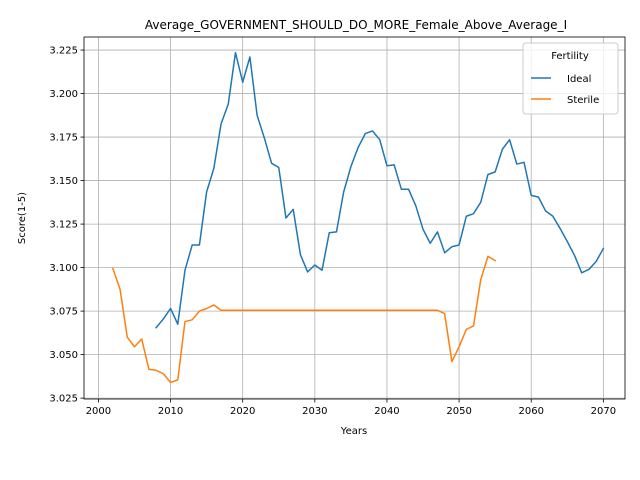 The height and width of the screenshot is (480, 640). What do you see at coordinates (353, 431) in the screenshot?
I see `x-axis-label: Years` at bounding box center [353, 431].